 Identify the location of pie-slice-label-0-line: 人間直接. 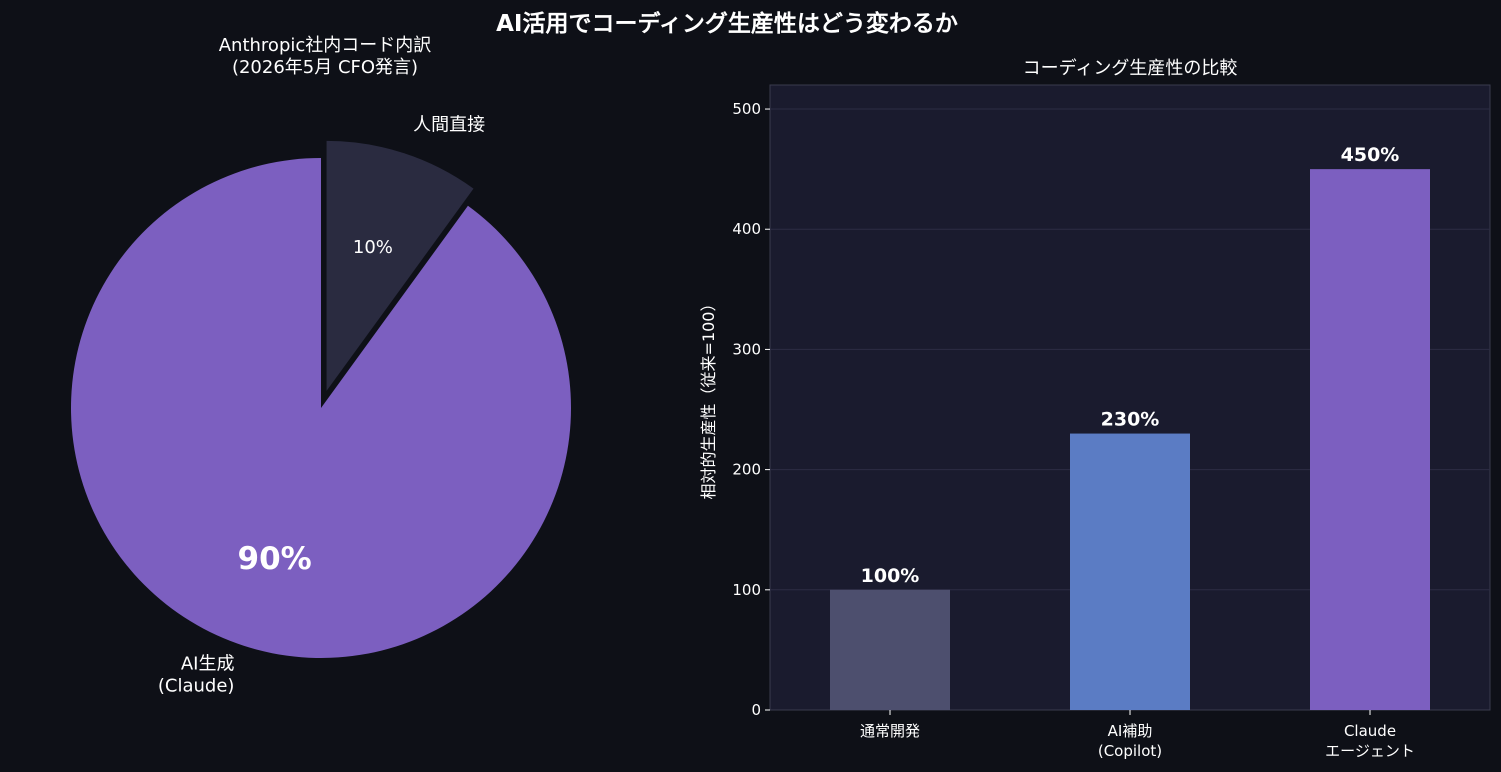
(449, 125).